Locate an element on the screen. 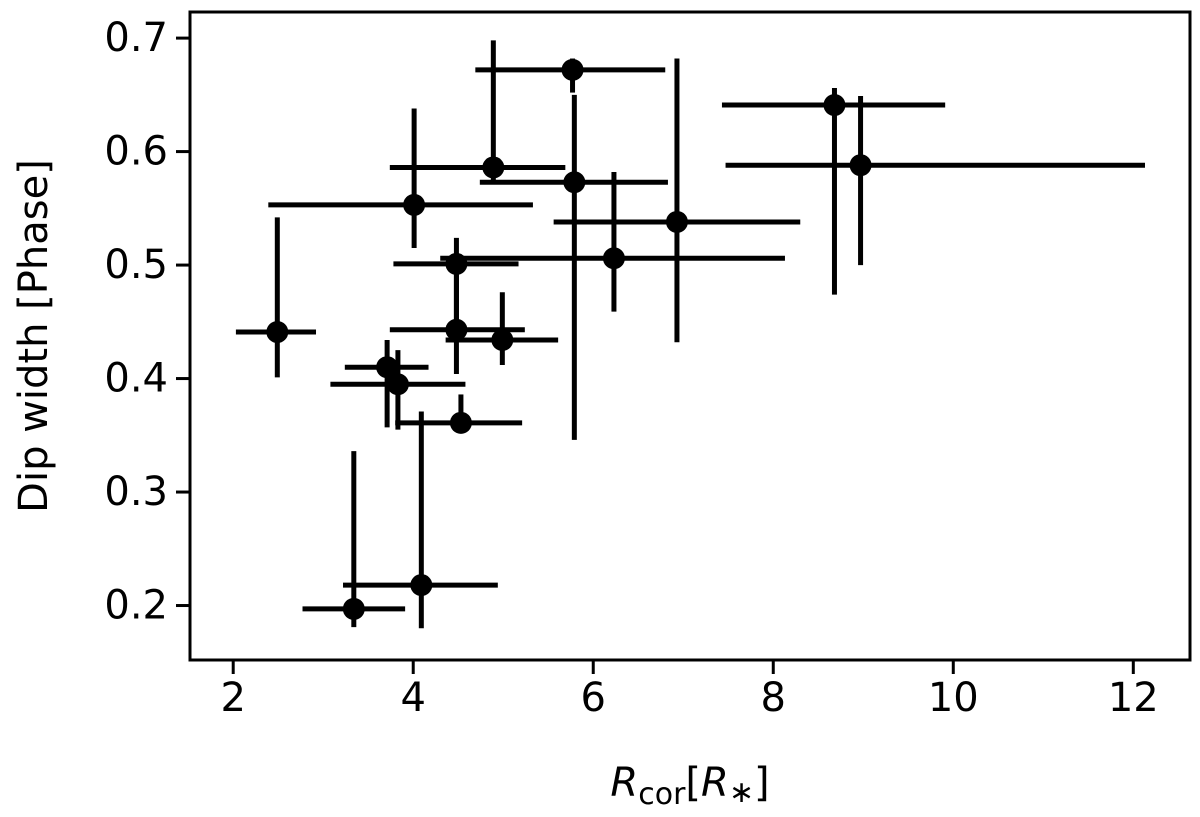 The height and width of the screenshot is (817, 1200). x-label-part: ∗ is located at coordinates (741, 792).